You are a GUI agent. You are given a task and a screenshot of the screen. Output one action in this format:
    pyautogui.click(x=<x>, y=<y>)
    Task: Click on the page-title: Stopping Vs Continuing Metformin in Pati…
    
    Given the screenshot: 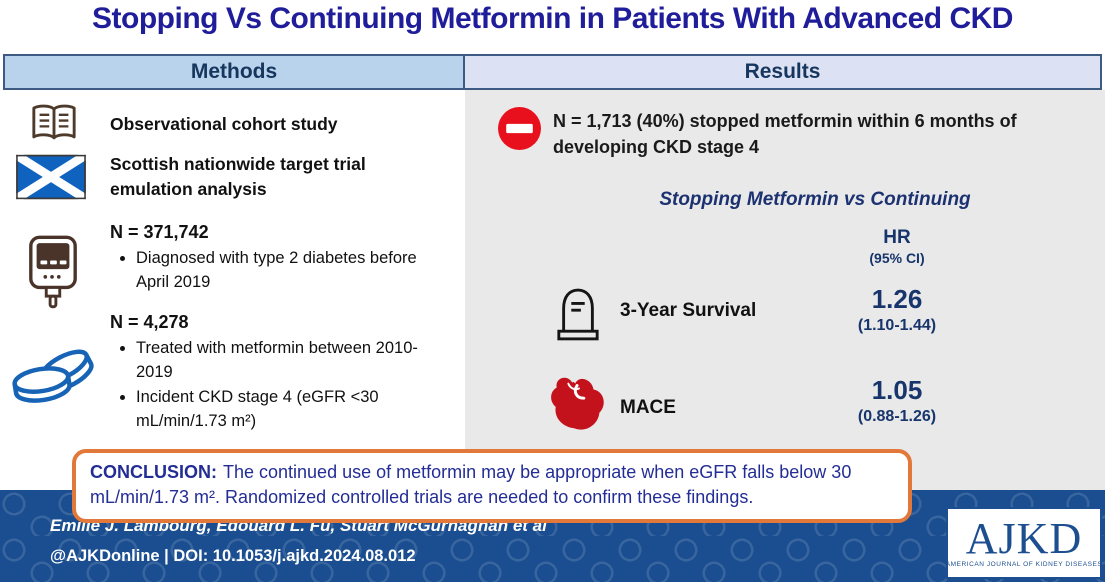 What is the action you would take?
    pyautogui.click(x=552, y=18)
    